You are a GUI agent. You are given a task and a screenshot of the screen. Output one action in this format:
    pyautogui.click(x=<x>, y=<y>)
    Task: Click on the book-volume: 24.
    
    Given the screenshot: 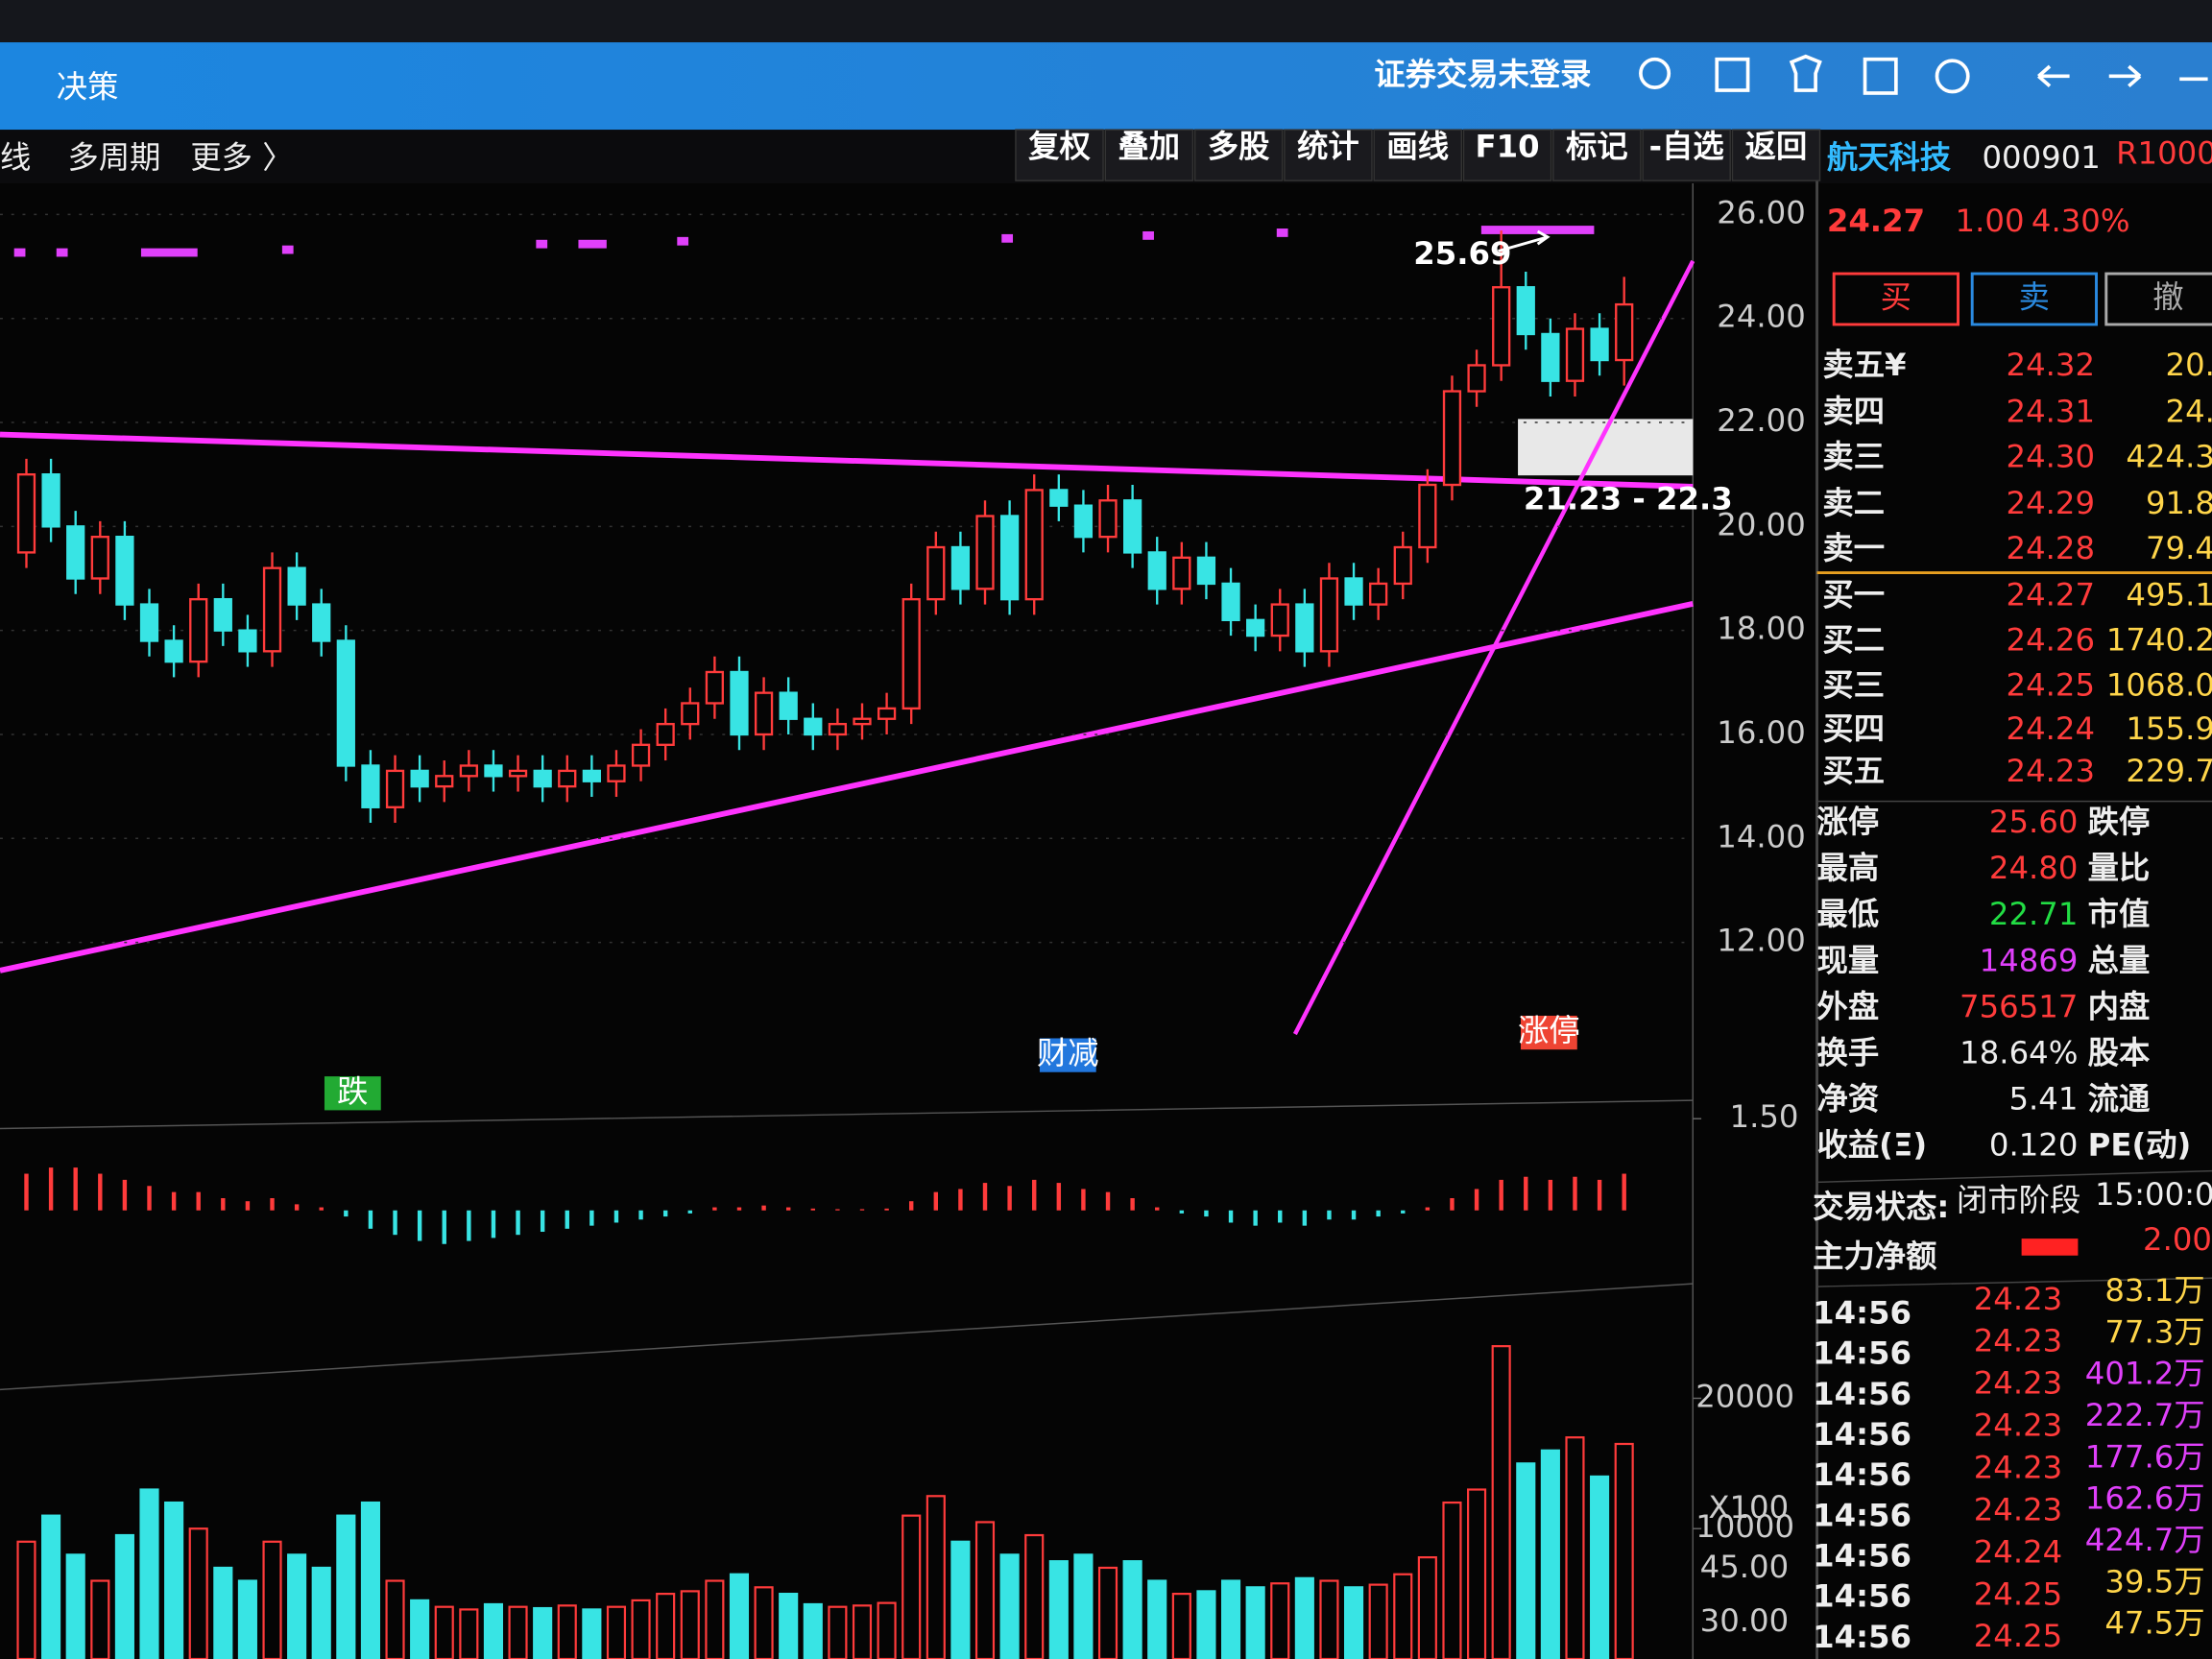 What is the action you would take?
    pyautogui.click(x=2189, y=412)
    